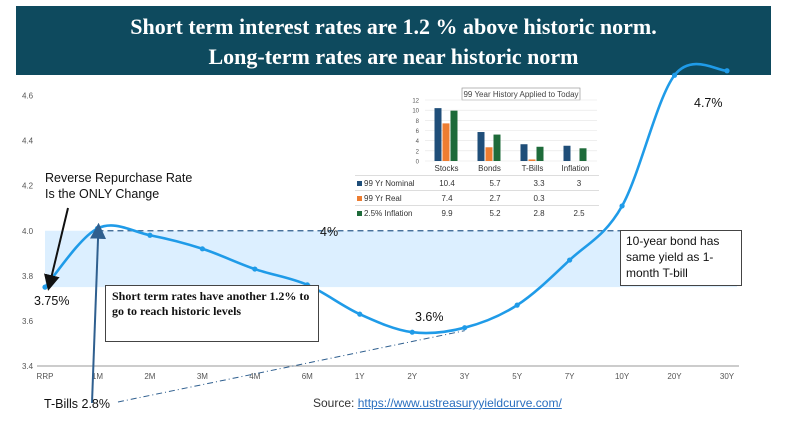 This screenshot has width=787, height=438. I want to click on y-tick-label: 3.6, so click(28, 321).